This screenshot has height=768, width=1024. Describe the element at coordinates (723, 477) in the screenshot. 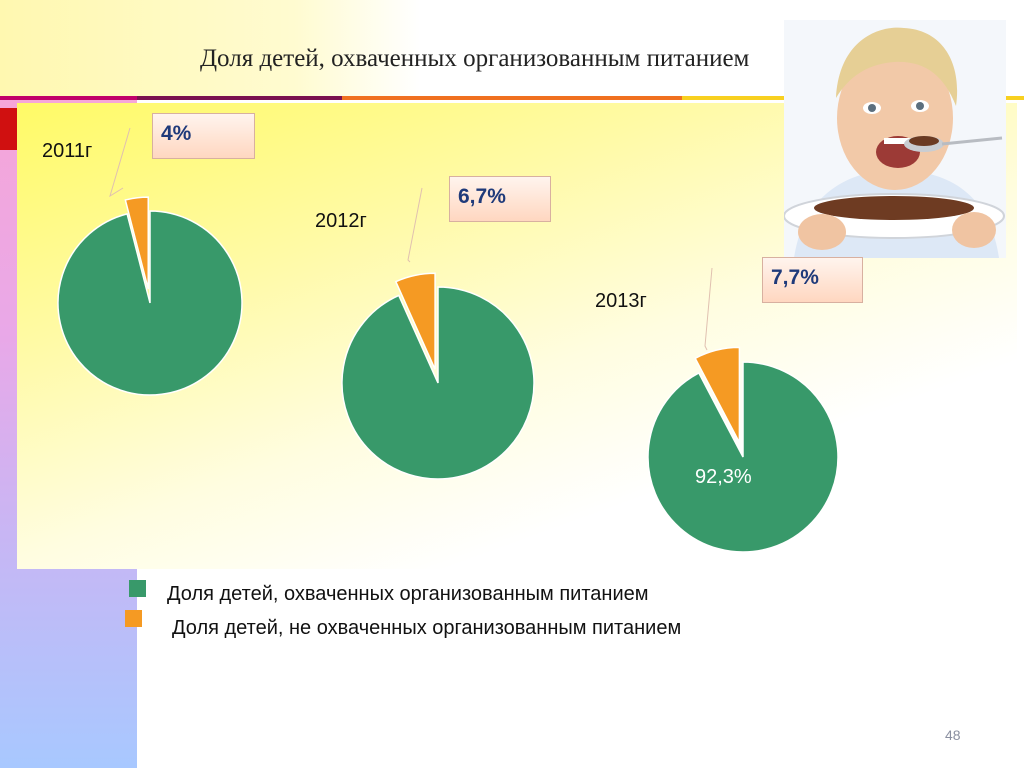

I see `data-label-covered: 92,3%` at that location.